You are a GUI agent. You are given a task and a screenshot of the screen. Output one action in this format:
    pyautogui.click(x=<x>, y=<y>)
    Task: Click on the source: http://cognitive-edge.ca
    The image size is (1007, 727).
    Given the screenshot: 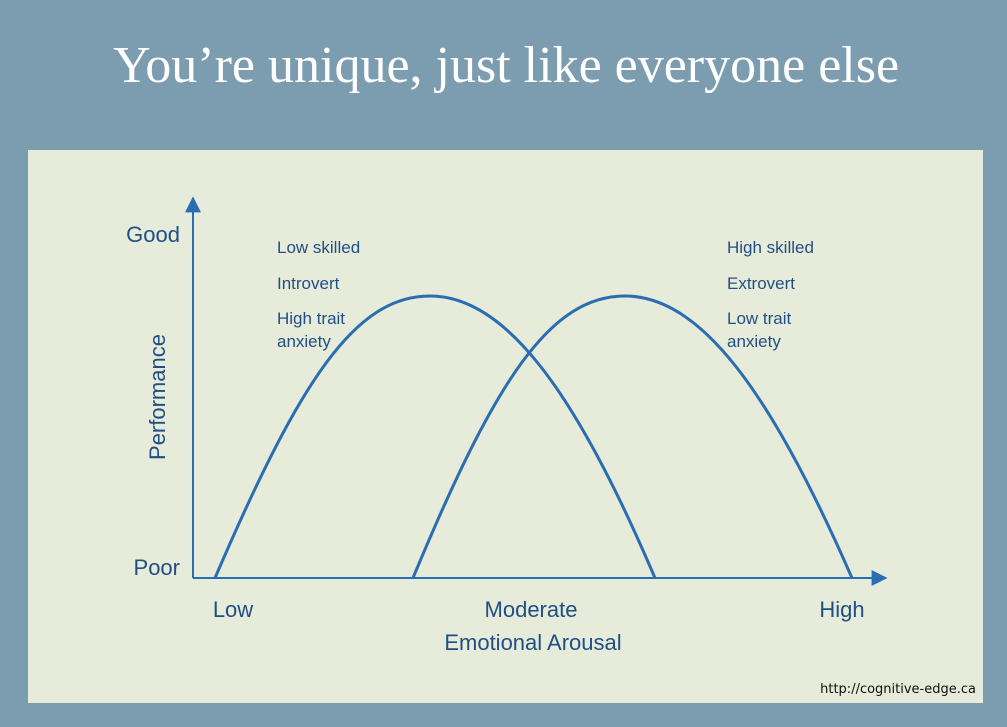 What is the action you would take?
    pyautogui.click(x=898, y=689)
    